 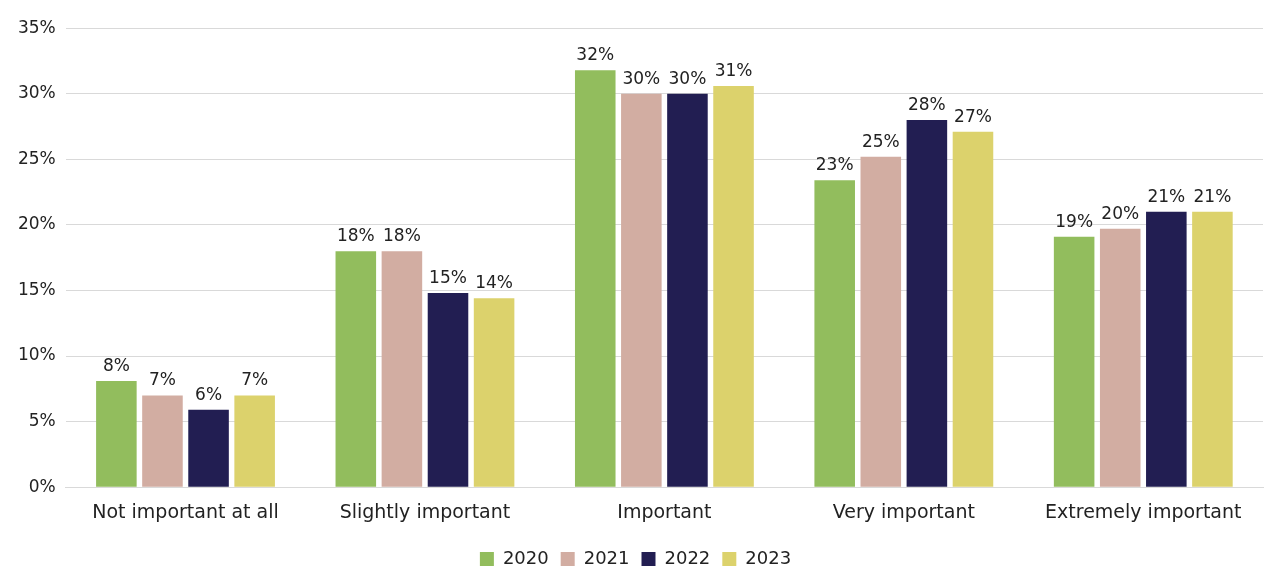 I want to click on legend-label: 2023, so click(x=768, y=557).